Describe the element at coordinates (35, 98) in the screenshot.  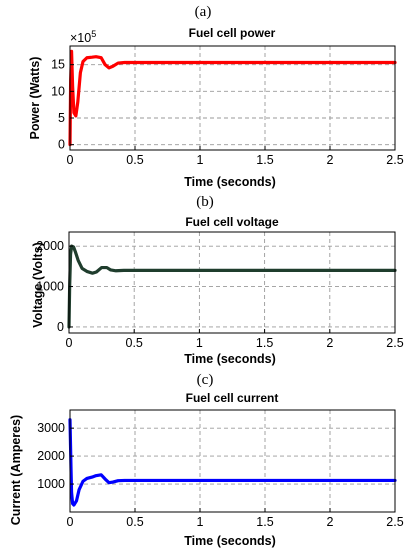
I see `y-axis-label-power: Power (Watts)` at that location.